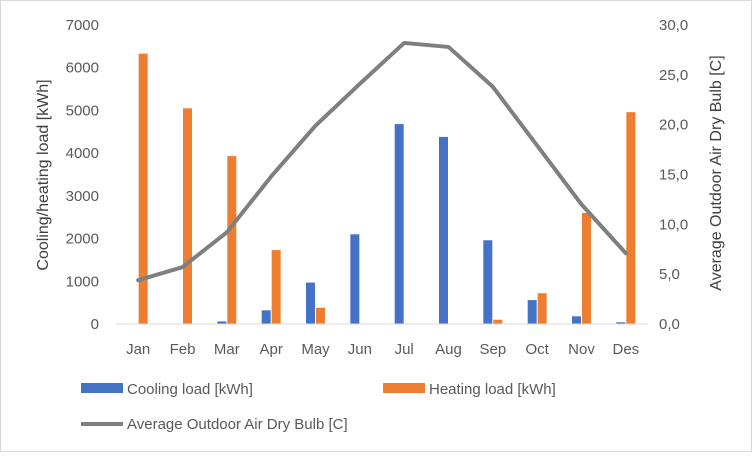 The image size is (752, 456). I want to click on y-axis-ticks: 0 1000 2000 3000 4000 5000 6000 7000, so click(82, 175).